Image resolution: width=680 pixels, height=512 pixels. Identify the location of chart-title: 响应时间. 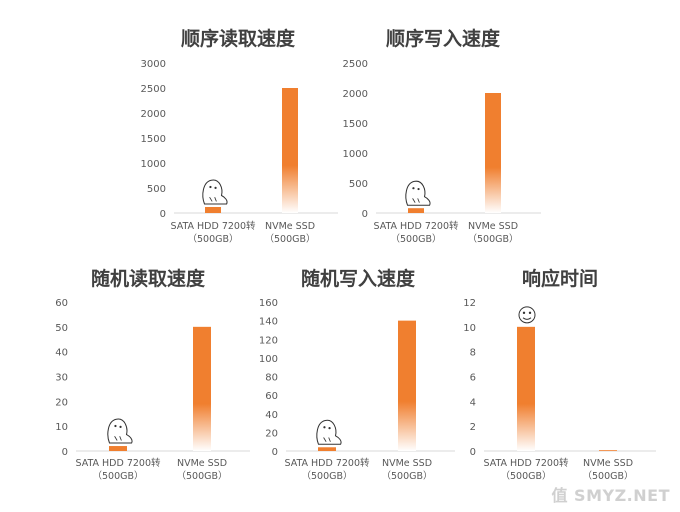
(560, 278).